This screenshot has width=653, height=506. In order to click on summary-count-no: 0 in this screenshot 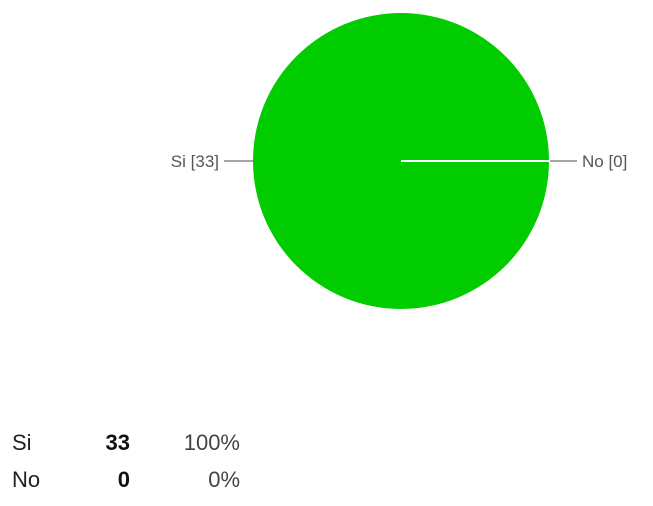, I will do `click(123, 479)`.